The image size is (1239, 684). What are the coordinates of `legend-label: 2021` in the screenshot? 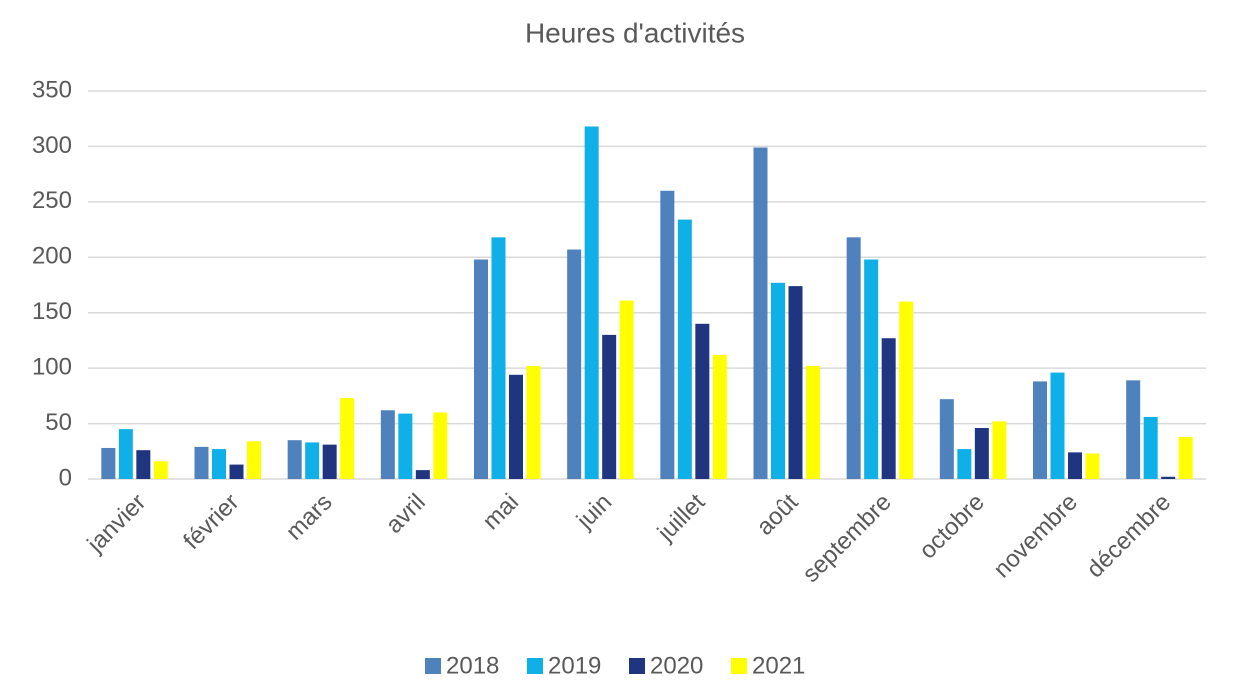 It's located at (778, 665).